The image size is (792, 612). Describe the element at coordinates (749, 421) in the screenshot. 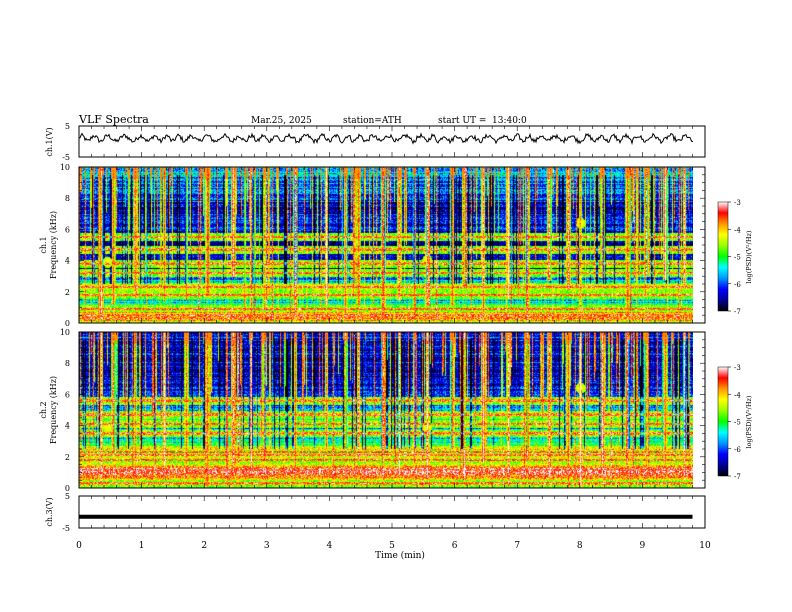

I see `colorbar-ch2-label: log(PSD)(V²/Hz)` at that location.